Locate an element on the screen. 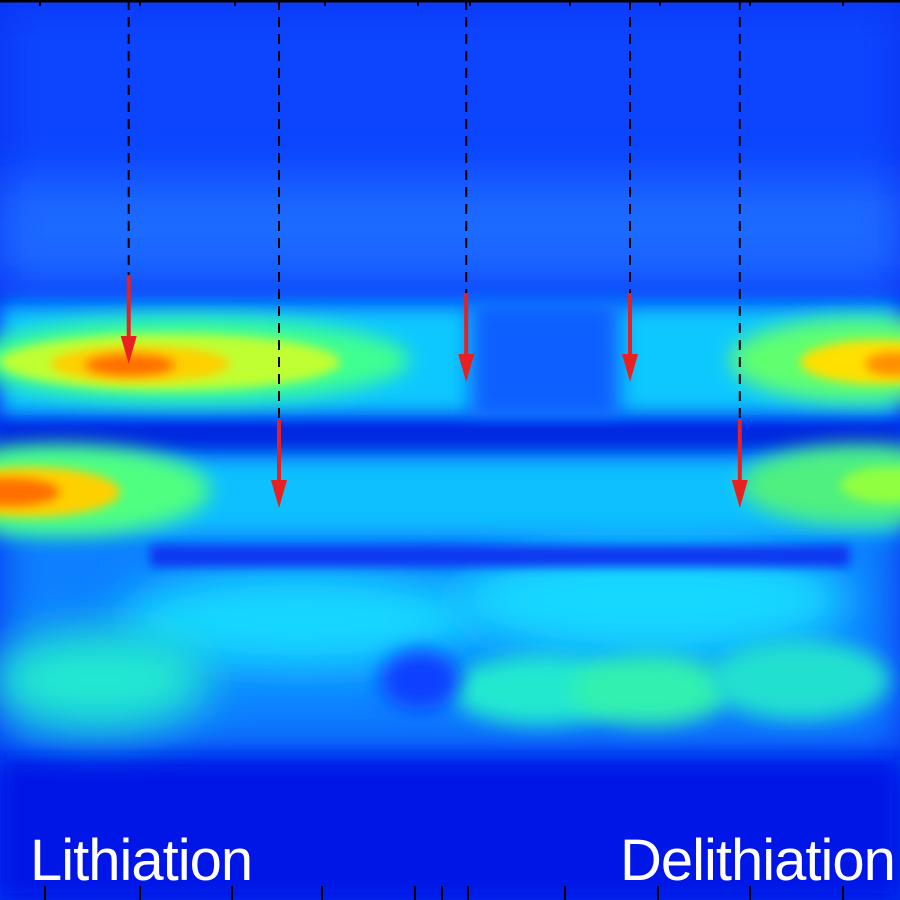 The height and width of the screenshot is (900, 900). label-lithiation: Lithiation is located at coordinates (141, 860).